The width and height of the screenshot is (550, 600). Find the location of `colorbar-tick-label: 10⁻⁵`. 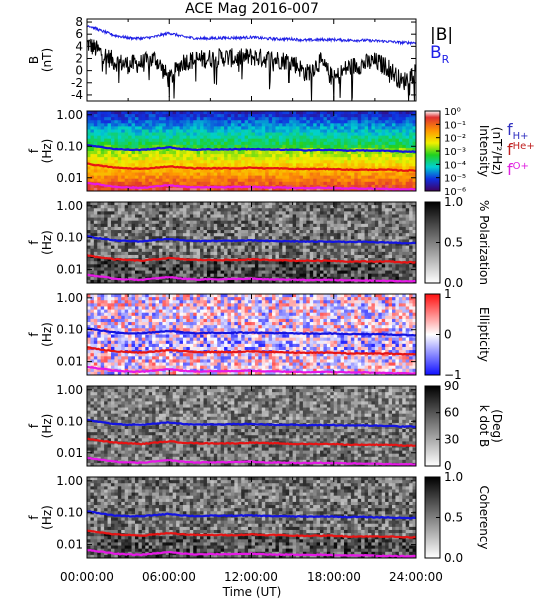

colorbar-tick-label: 10⁻⁵ is located at coordinates (455, 179).